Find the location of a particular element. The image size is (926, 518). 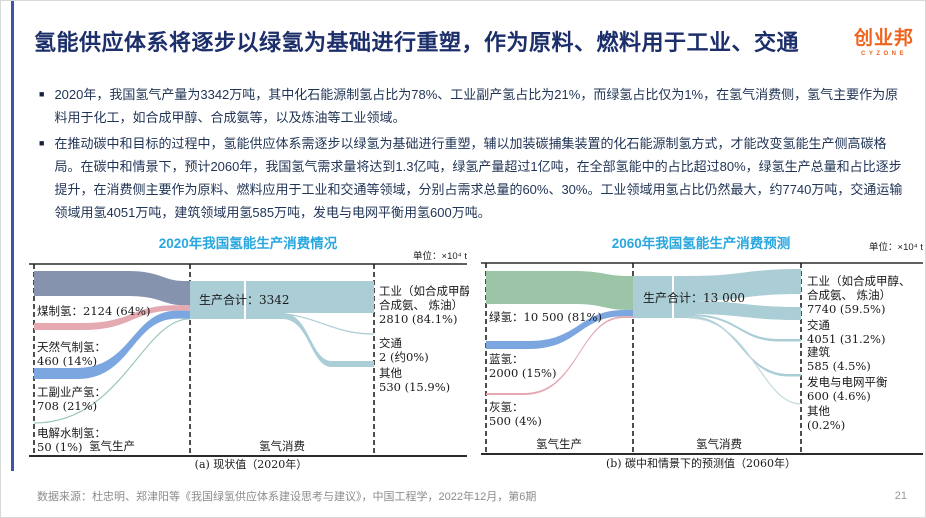

chart-title-2020: 2020年我国氢能生产消费情况 is located at coordinates (248, 243).